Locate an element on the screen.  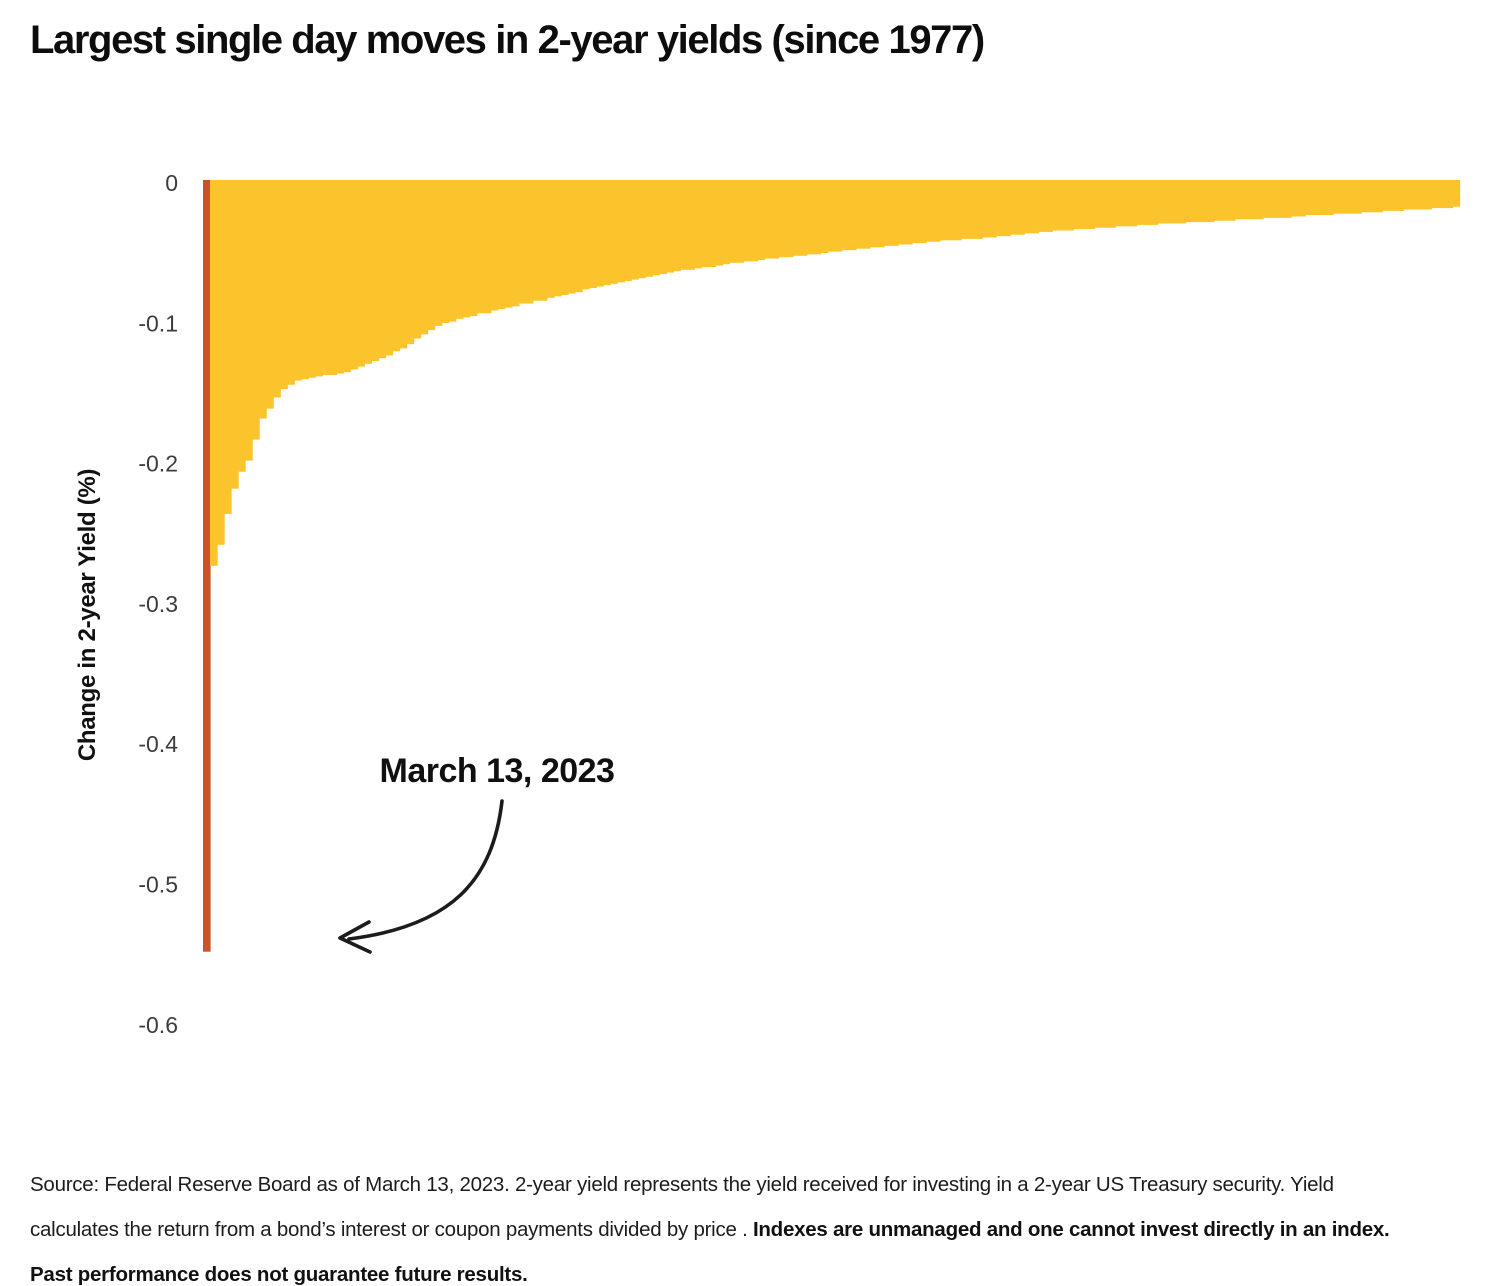
y-tick-label: 0 is located at coordinates (171, 183).